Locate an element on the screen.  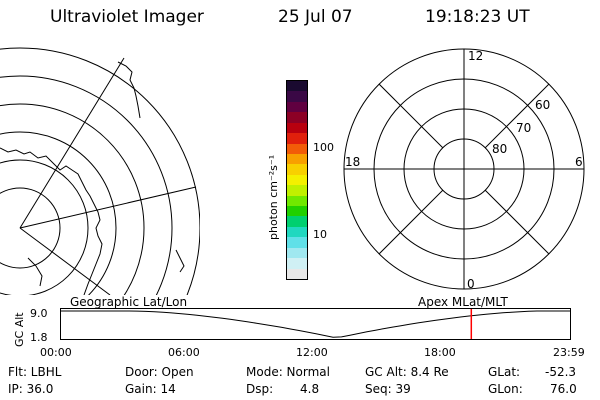
time-tick-1200: 12:00 is located at coordinates (312, 352).